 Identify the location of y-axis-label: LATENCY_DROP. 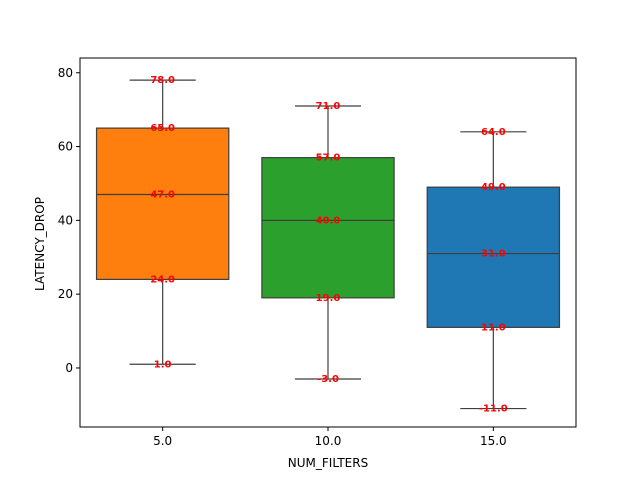
(40, 244).